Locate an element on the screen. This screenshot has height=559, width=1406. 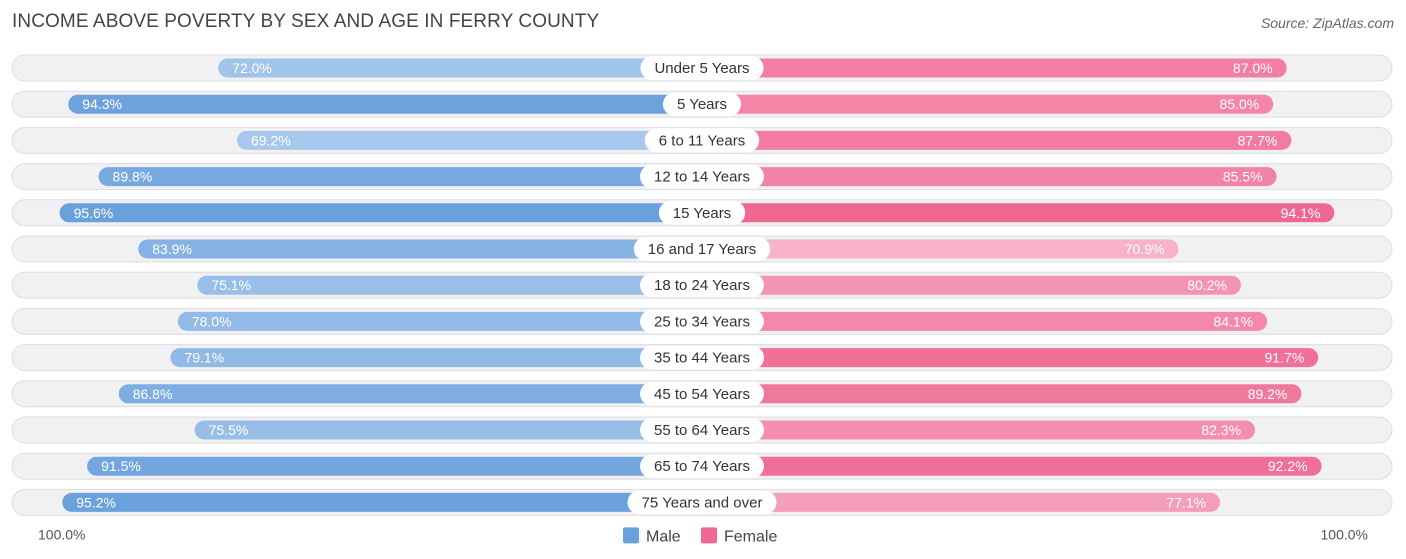
category-label: 75 Years and over is located at coordinates (702, 502).